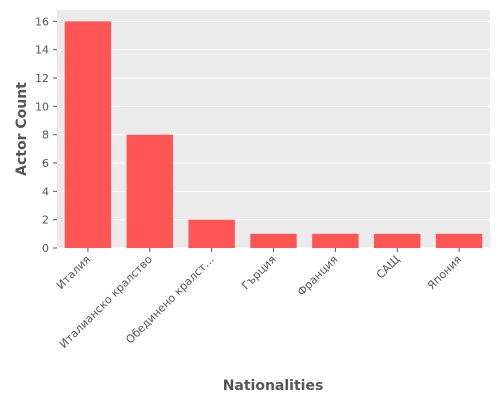 The height and width of the screenshot is (400, 500). Describe the element at coordinates (42, 78) in the screenshot. I see `y-tick-label: 12` at that location.